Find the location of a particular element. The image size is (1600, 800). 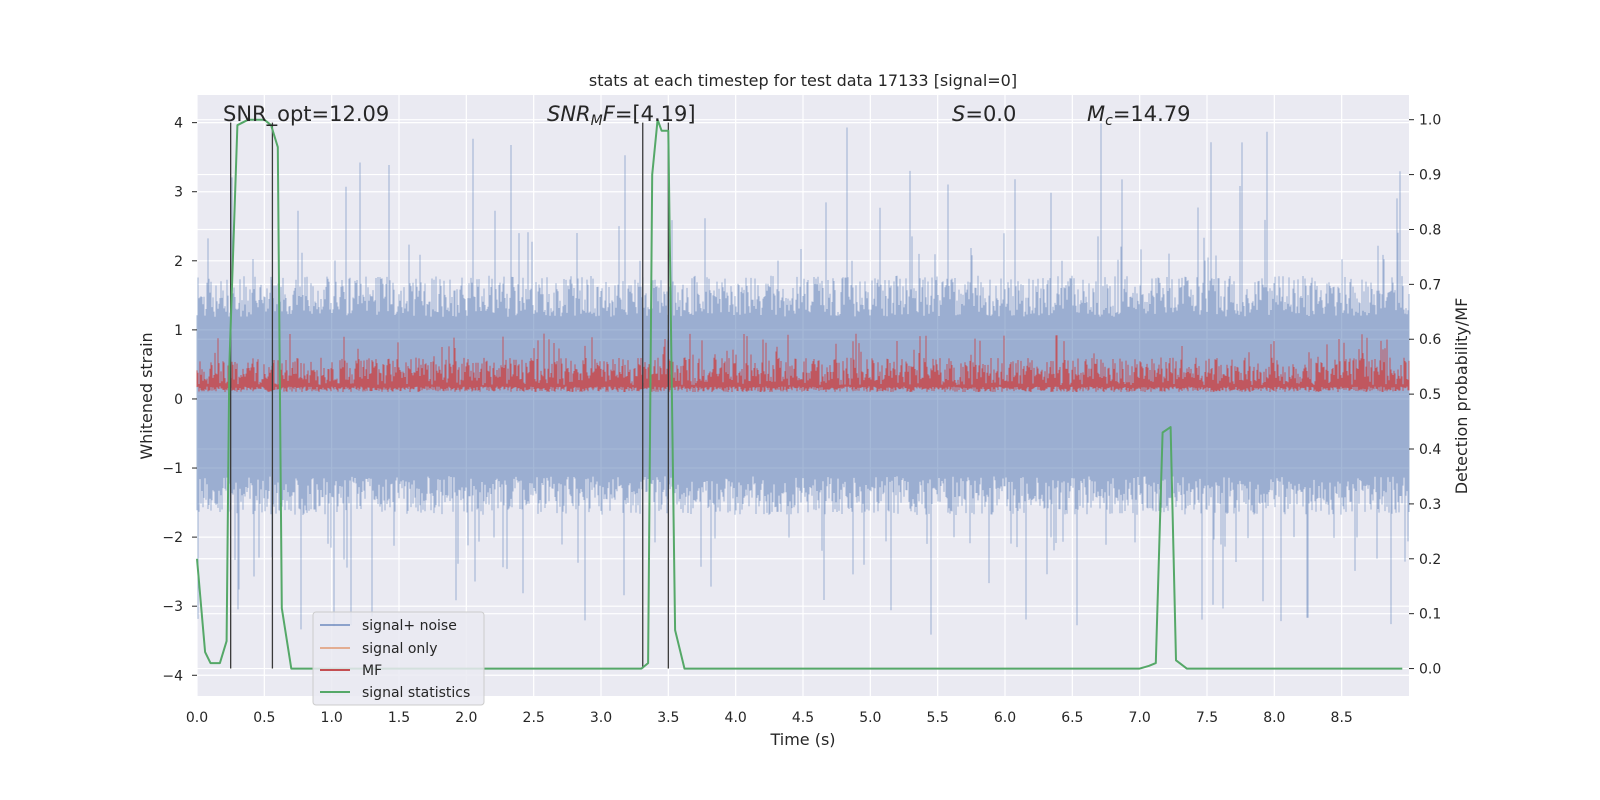

y-left-tick-label: −3 is located at coordinates (172, 607).